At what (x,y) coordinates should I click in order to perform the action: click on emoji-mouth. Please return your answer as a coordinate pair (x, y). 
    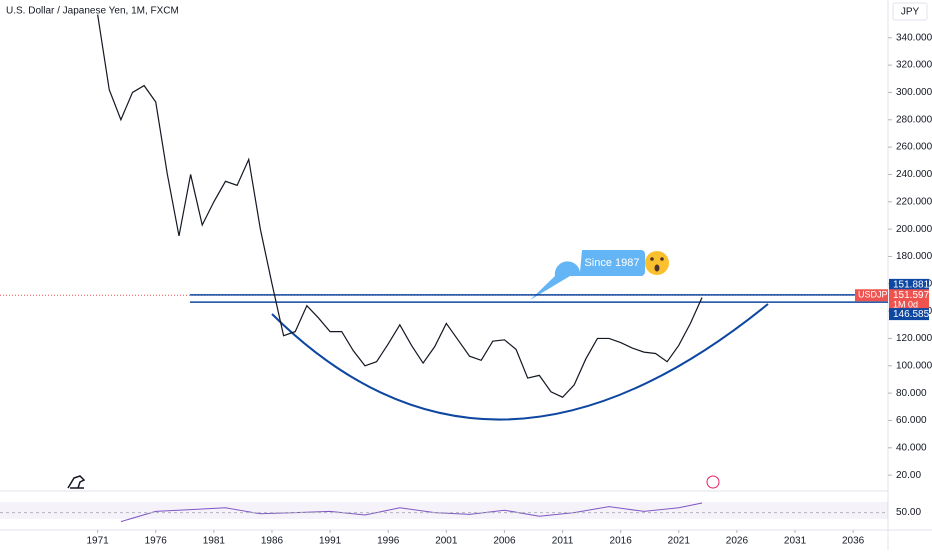
    Looking at the image, I should click on (657, 268).